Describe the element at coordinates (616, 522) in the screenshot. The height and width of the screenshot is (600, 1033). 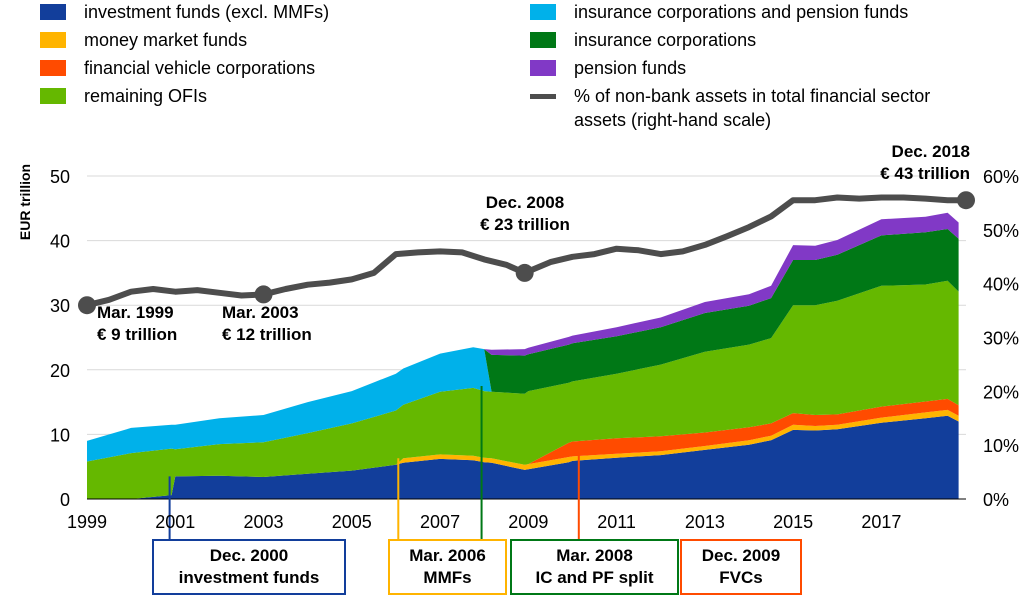
I see `x-tick-label: 2011` at that location.